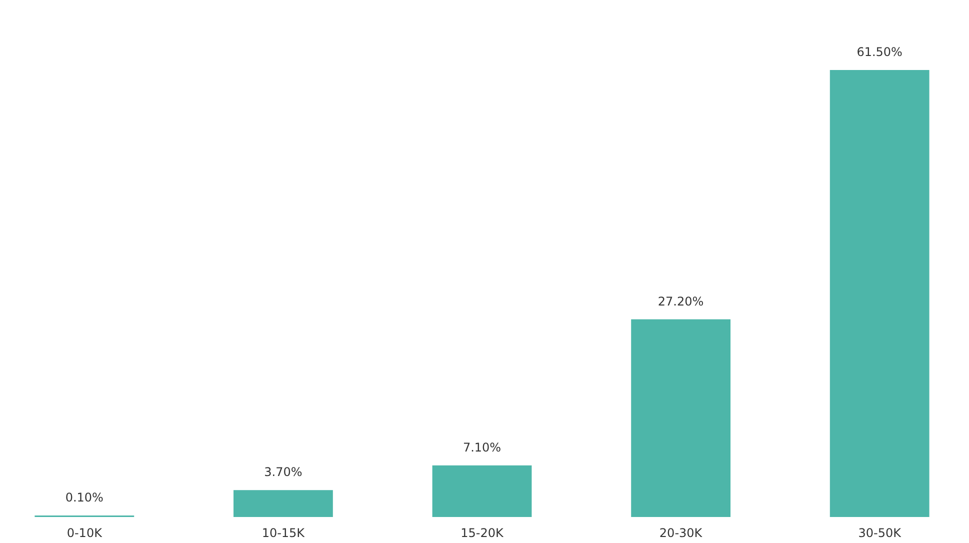  I want to click on x-tick-label: 30-50K, so click(880, 533).